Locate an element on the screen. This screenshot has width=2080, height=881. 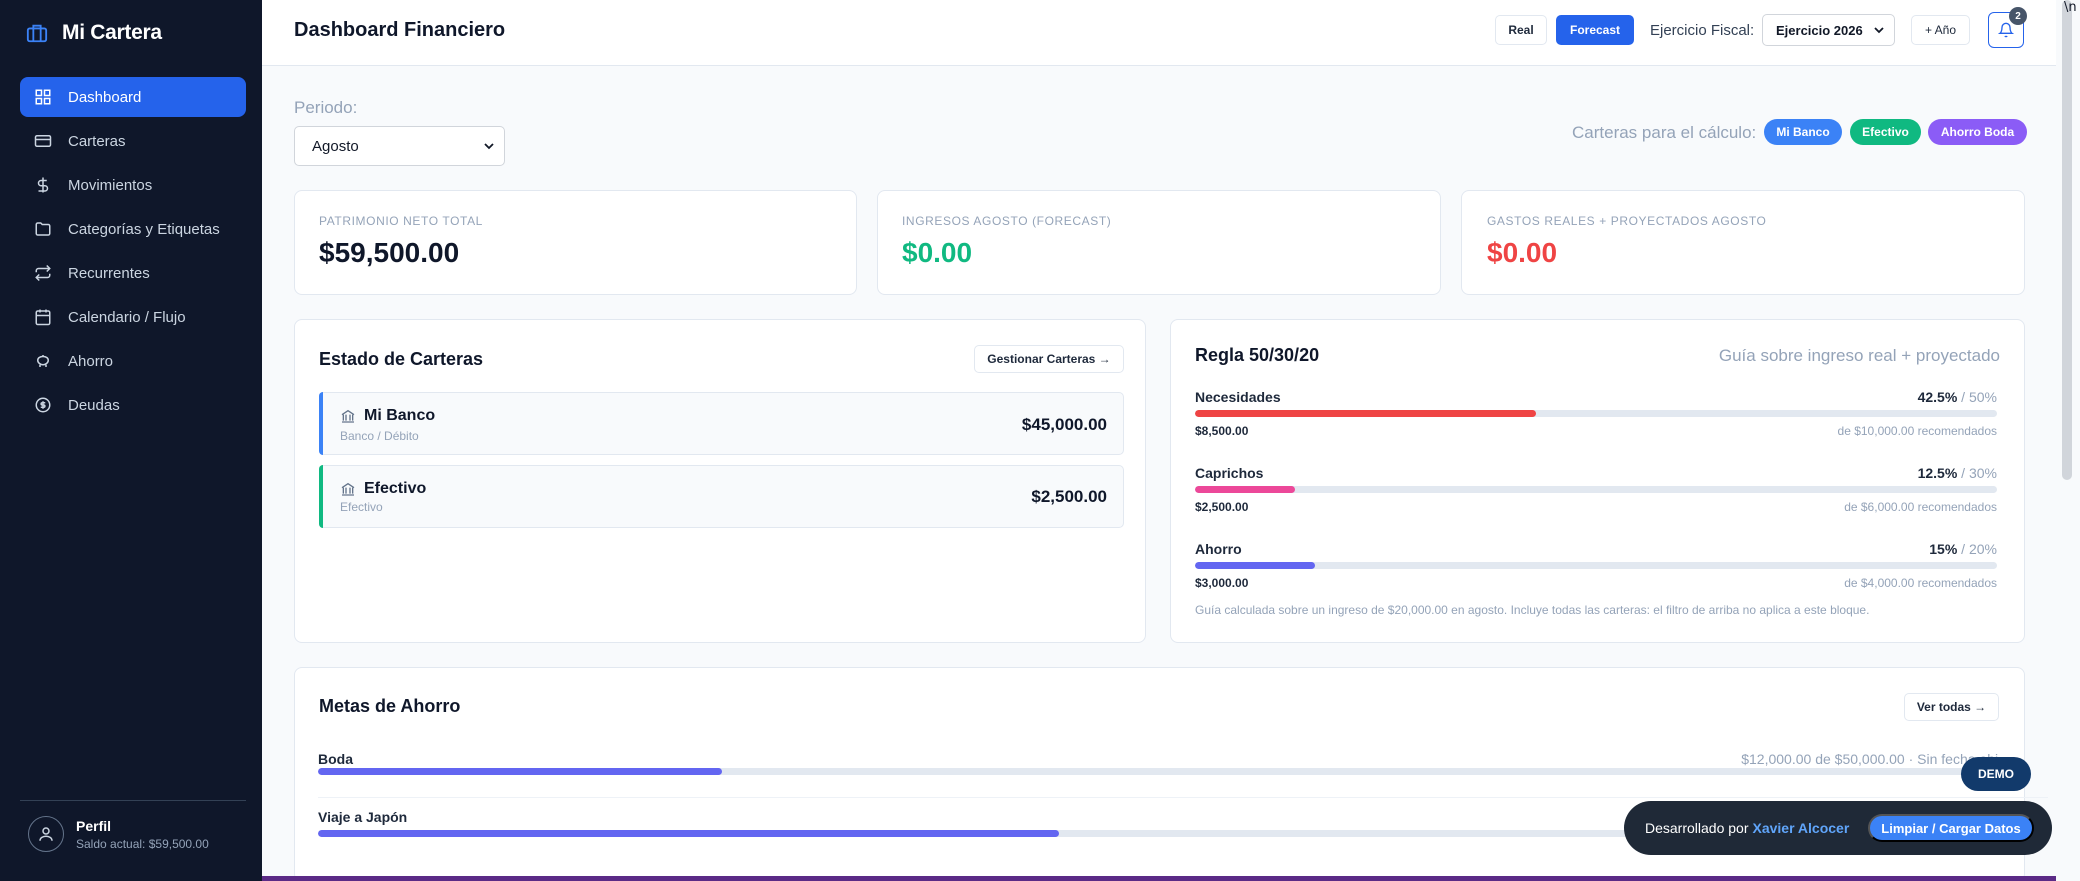
rule-recommended: de $6,000.00 recomendados is located at coordinates (1920, 507).